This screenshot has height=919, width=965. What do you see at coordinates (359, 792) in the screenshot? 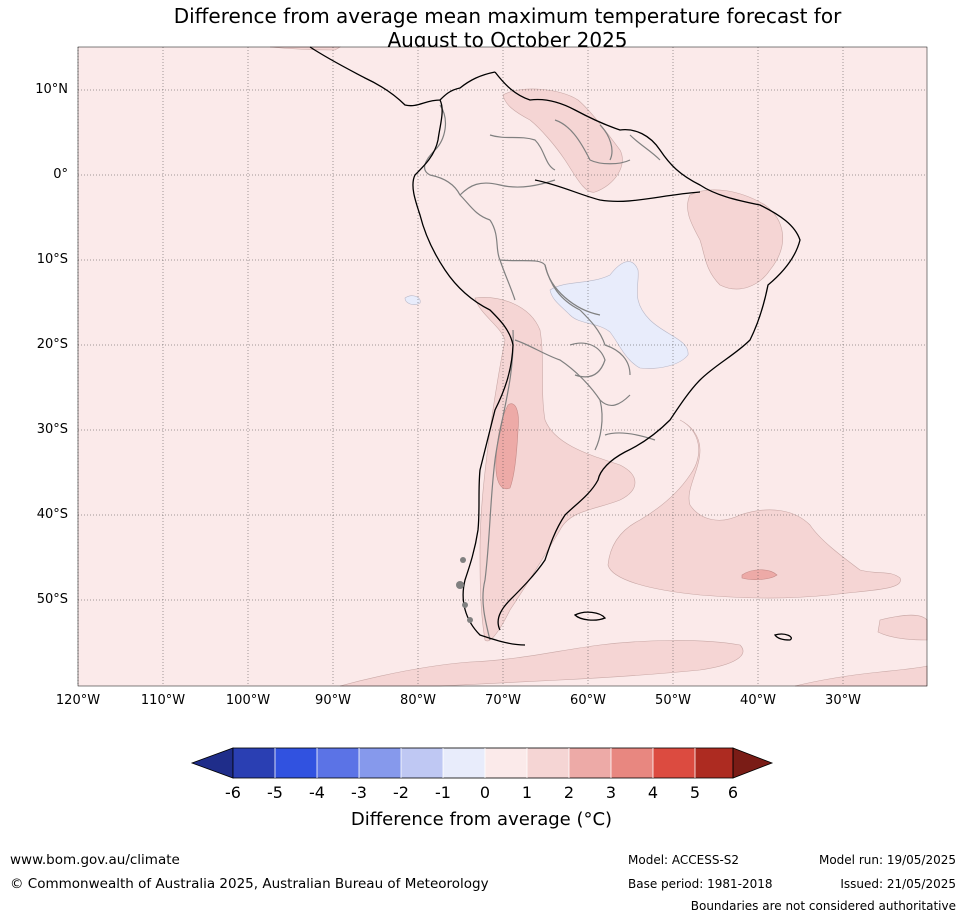
I see `colorbar-tick: -3` at bounding box center [359, 792].